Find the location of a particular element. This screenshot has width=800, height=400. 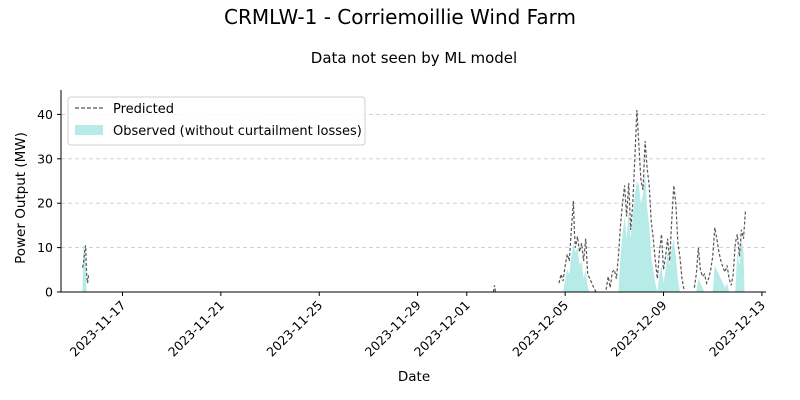

y-tick-label-40: 40 is located at coordinates (45, 114).